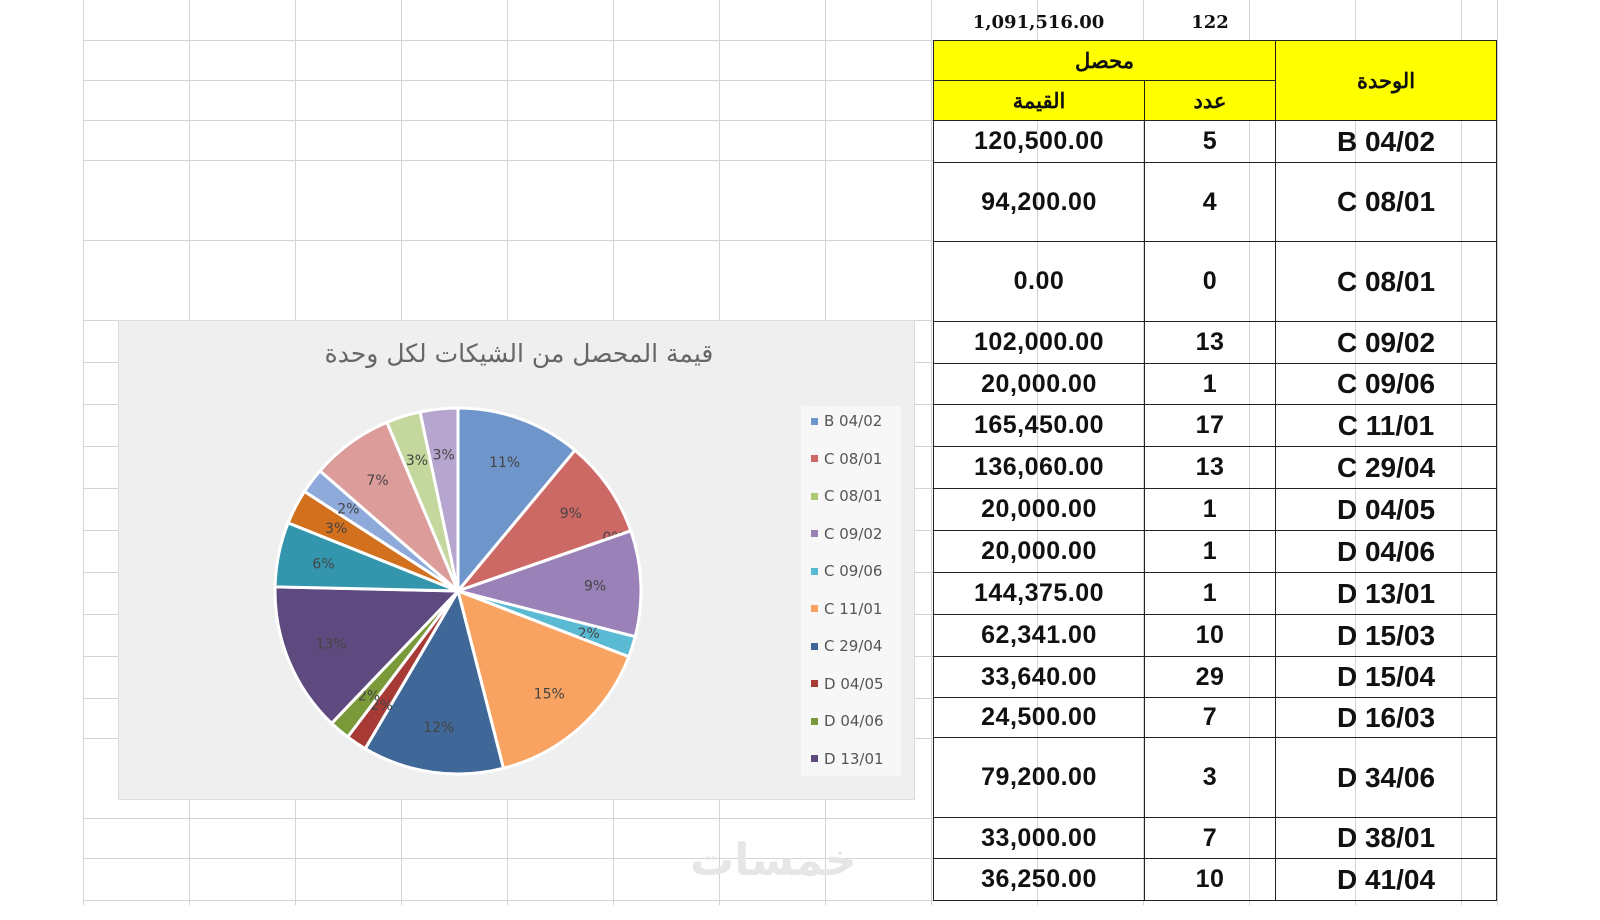 Image resolution: width=1600 pixels, height=920 pixels. I want to click on table-cell-count: 4, so click(1210, 202).